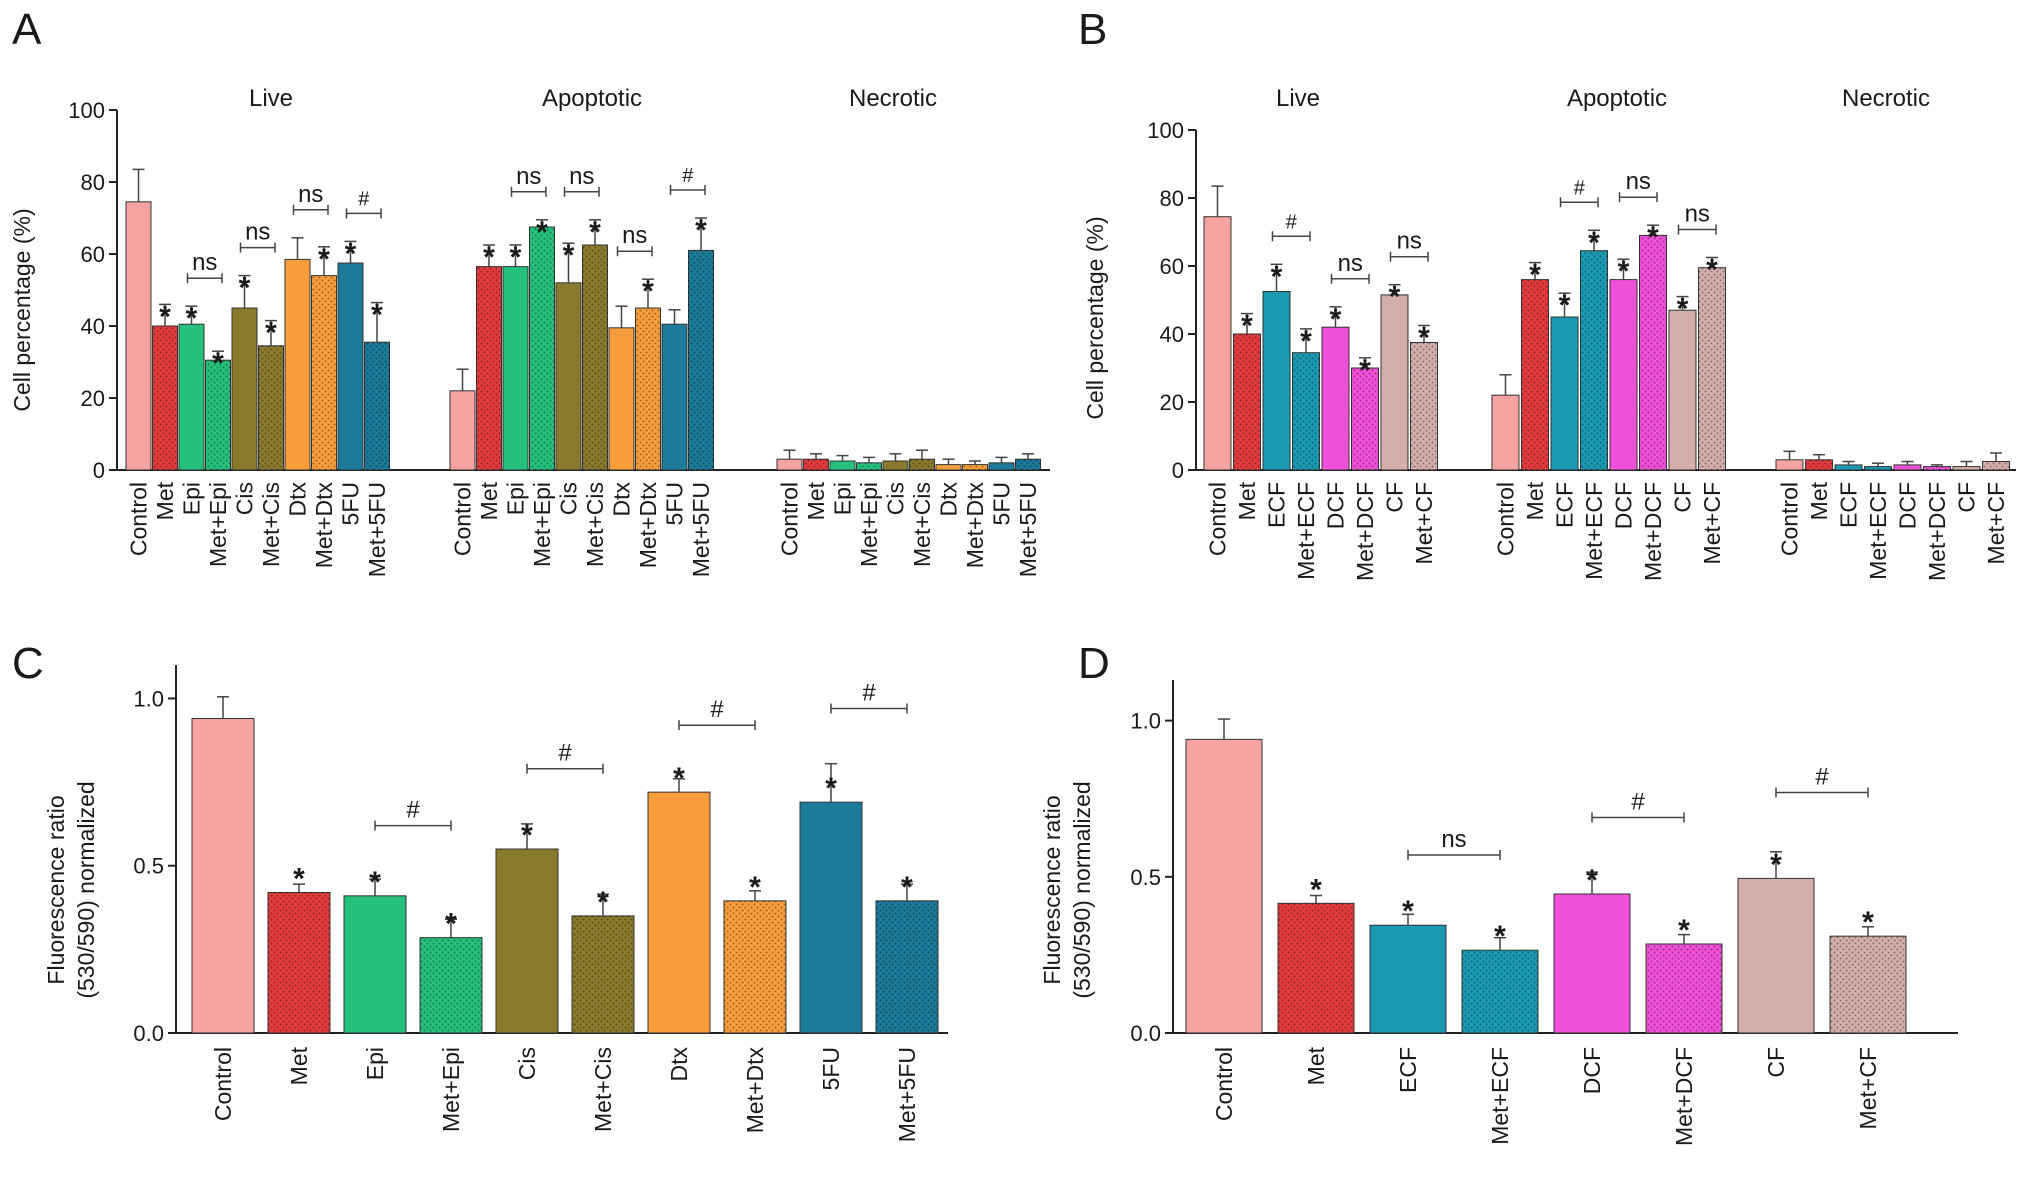 Image resolution: width=2032 pixels, height=1178 pixels. What do you see at coordinates (93, 254) in the screenshot?
I see `y-tick-label: 60` at bounding box center [93, 254].